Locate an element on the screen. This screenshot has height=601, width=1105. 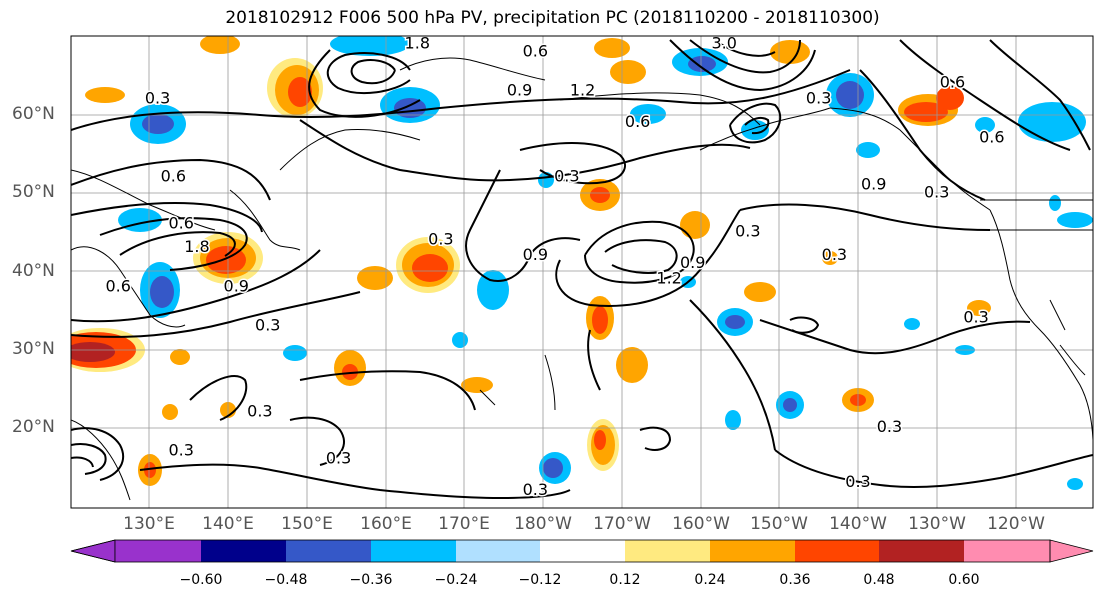
colorbar-tick-label: 0.48 is located at coordinates (879, 580).